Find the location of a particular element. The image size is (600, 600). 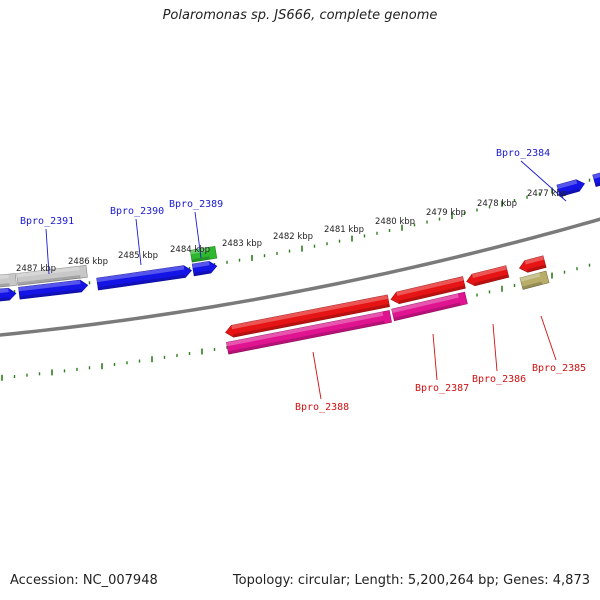

olive-block is located at coordinates (534, 280).